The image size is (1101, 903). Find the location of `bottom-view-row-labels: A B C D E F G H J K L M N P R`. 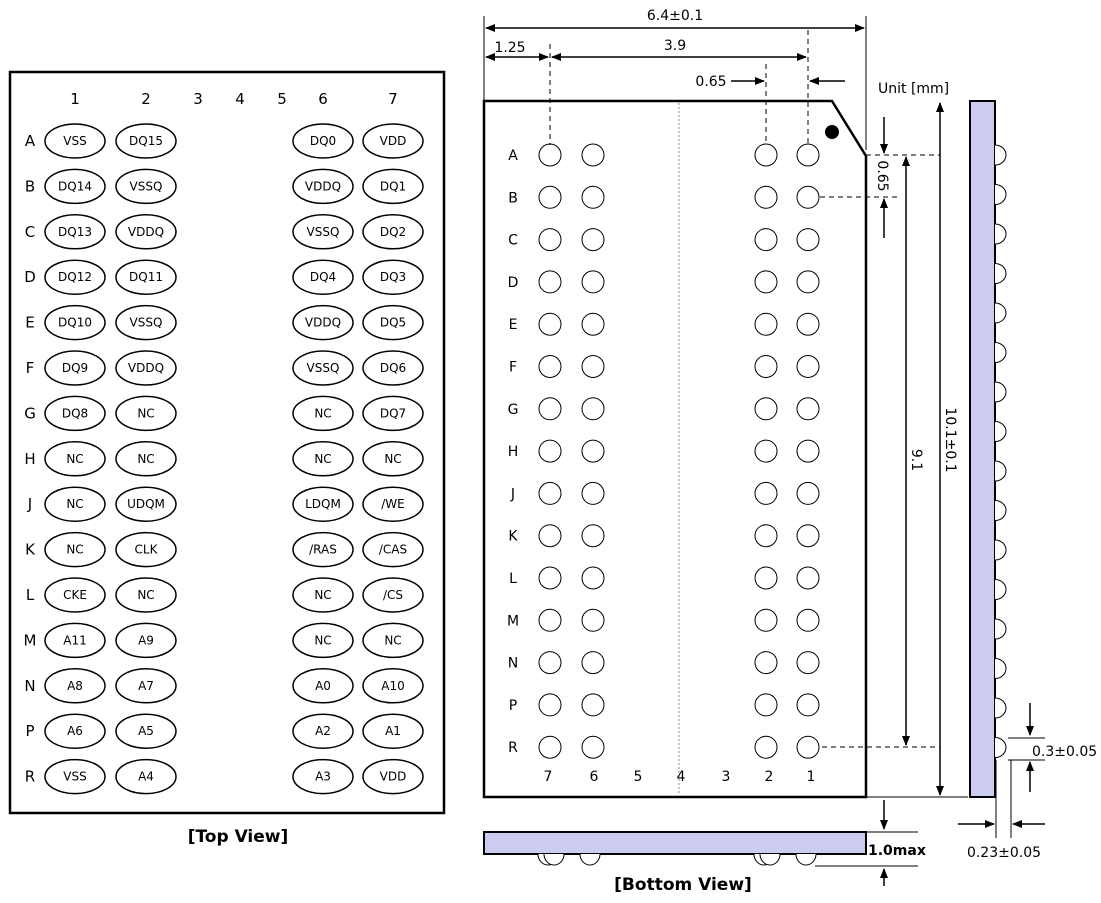

bottom-view-row-labels: A B C D E F G H J K L M N P R is located at coordinates (513, 452).